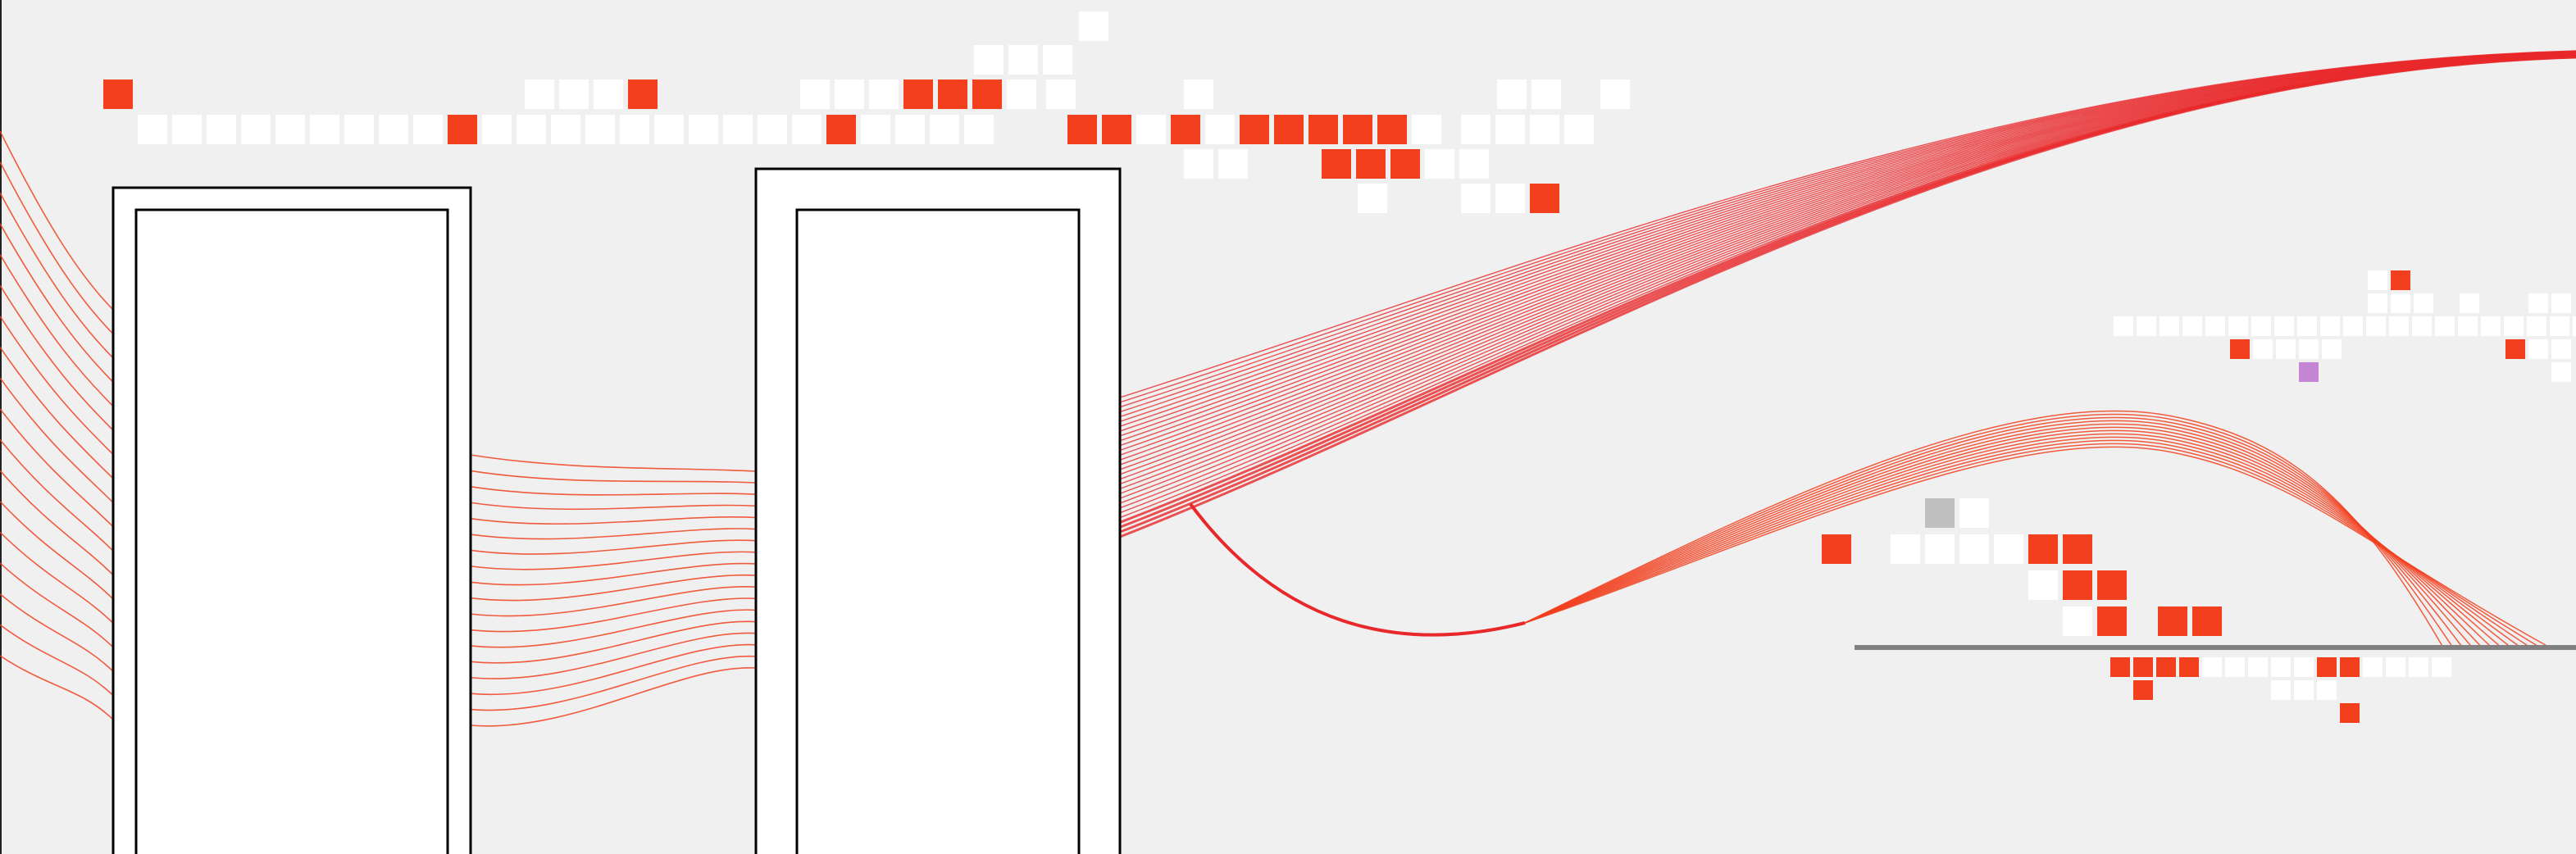 This screenshot has height=854, width=2576. I want to click on left-edge-line, so click(1, 427).